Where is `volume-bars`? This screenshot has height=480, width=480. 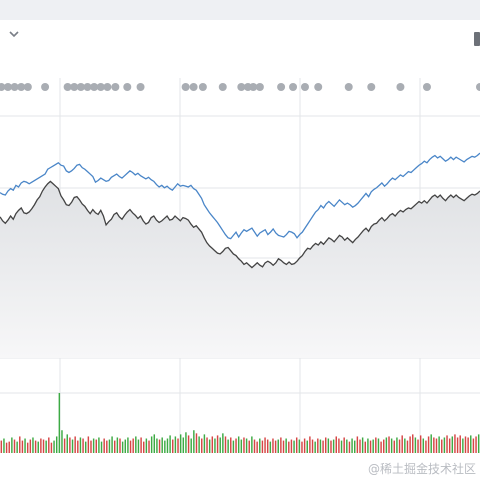 volume-bars is located at coordinates (240, 423).